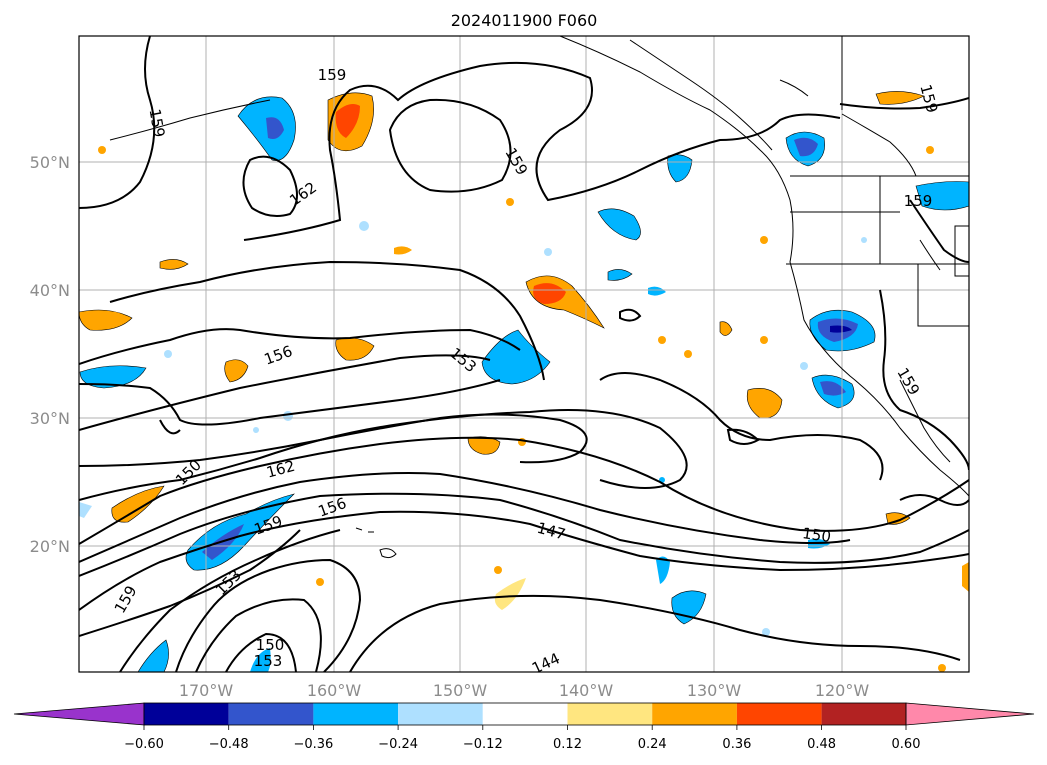 The image size is (1047, 765). What do you see at coordinates (821, 744) in the screenshot?
I see `colorbar-tick-label: 0.48` at bounding box center [821, 744].